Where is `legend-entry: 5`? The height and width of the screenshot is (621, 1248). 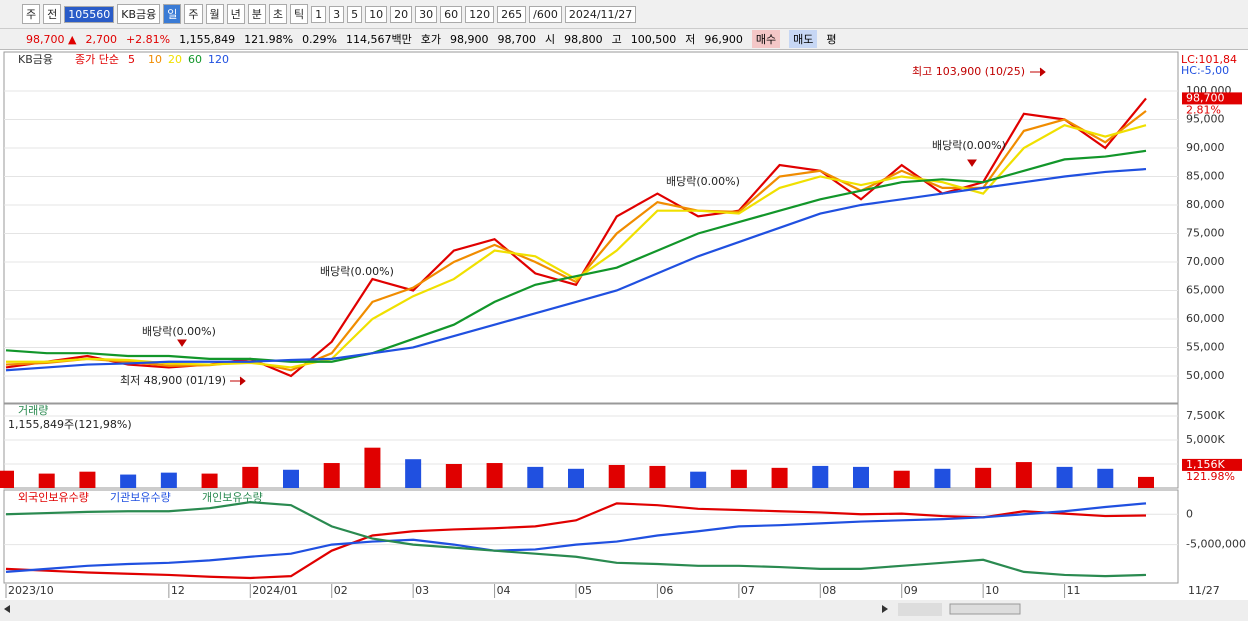 legend-entry: 5 is located at coordinates (131, 59).